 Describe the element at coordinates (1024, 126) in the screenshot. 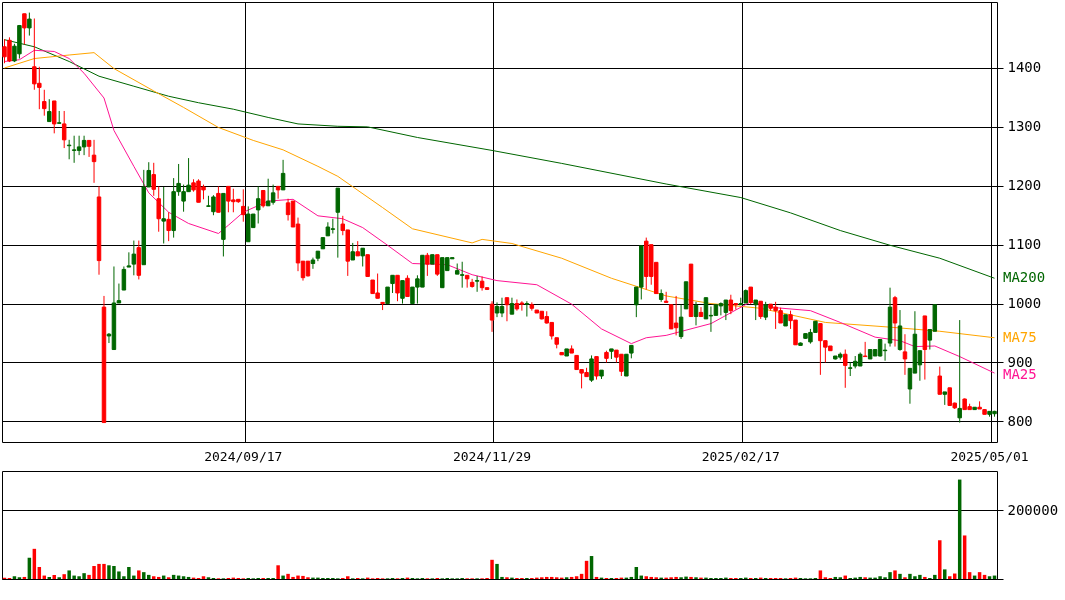

I see `y-tick-label: 1300` at that location.